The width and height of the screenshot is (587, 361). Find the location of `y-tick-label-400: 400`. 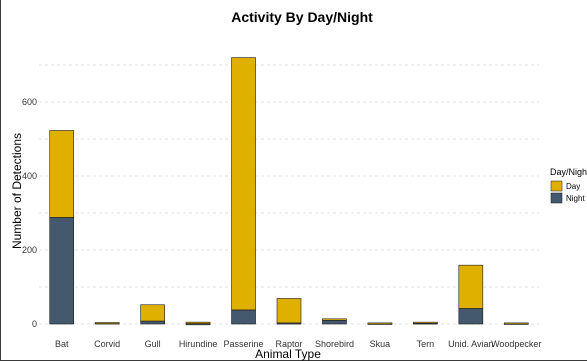

y-tick-label-400: 400 is located at coordinates (29, 176).